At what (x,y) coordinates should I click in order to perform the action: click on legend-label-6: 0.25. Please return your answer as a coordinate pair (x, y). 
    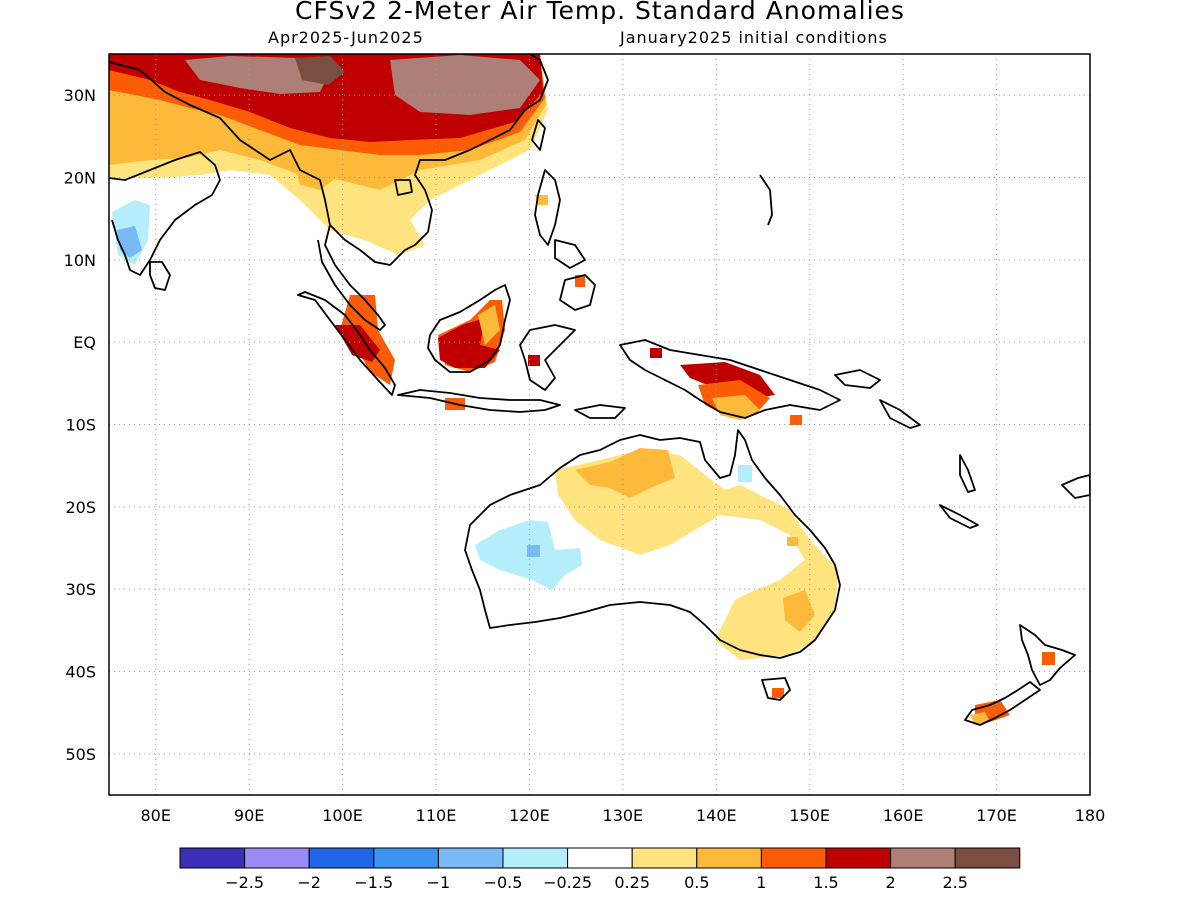
    Looking at the image, I should click on (632, 882).